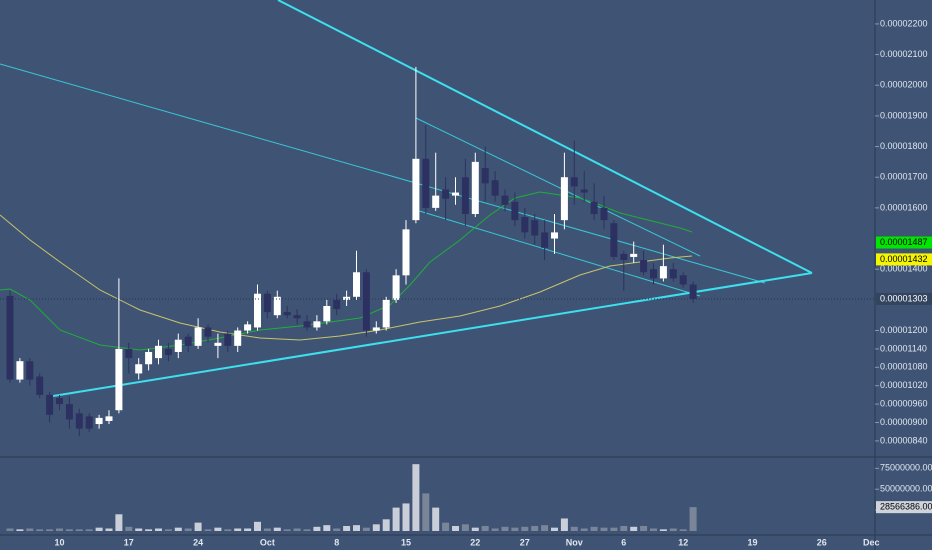  Describe the element at coordinates (904, 330) in the screenshot. I see `y-tick-label: 0.00001200` at that location.